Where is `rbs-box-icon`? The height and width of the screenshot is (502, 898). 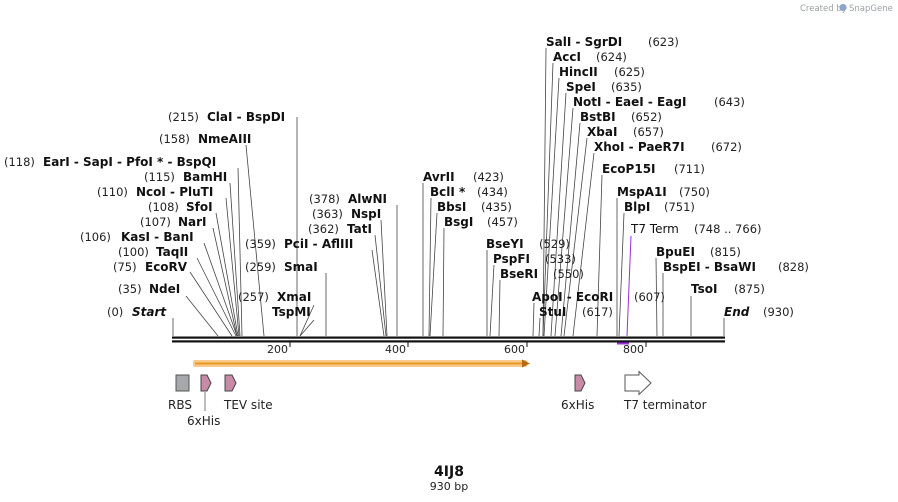
rbs-box-icon is located at coordinates (182, 383).